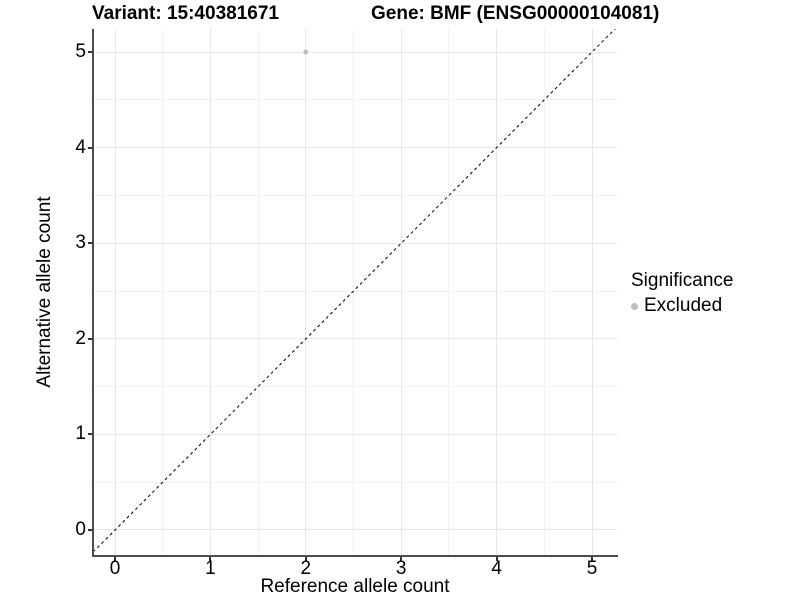 The width and height of the screenshot is (800, 600). I want to click on y-tick-label: 1, so click(80, 434).